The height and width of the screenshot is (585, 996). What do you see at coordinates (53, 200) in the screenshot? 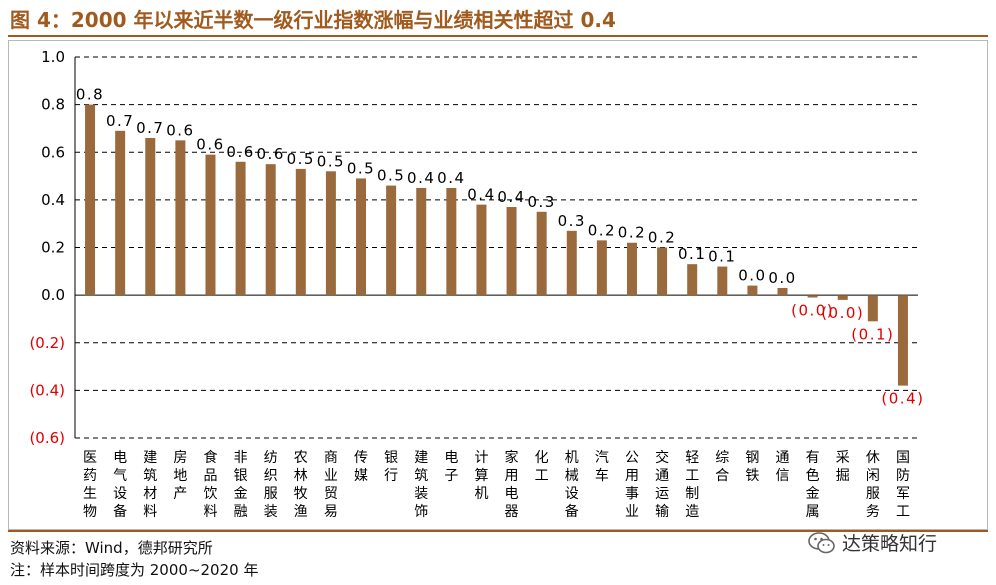
I see `y-tick-label: 0.4` at bounding box center [53, 200].